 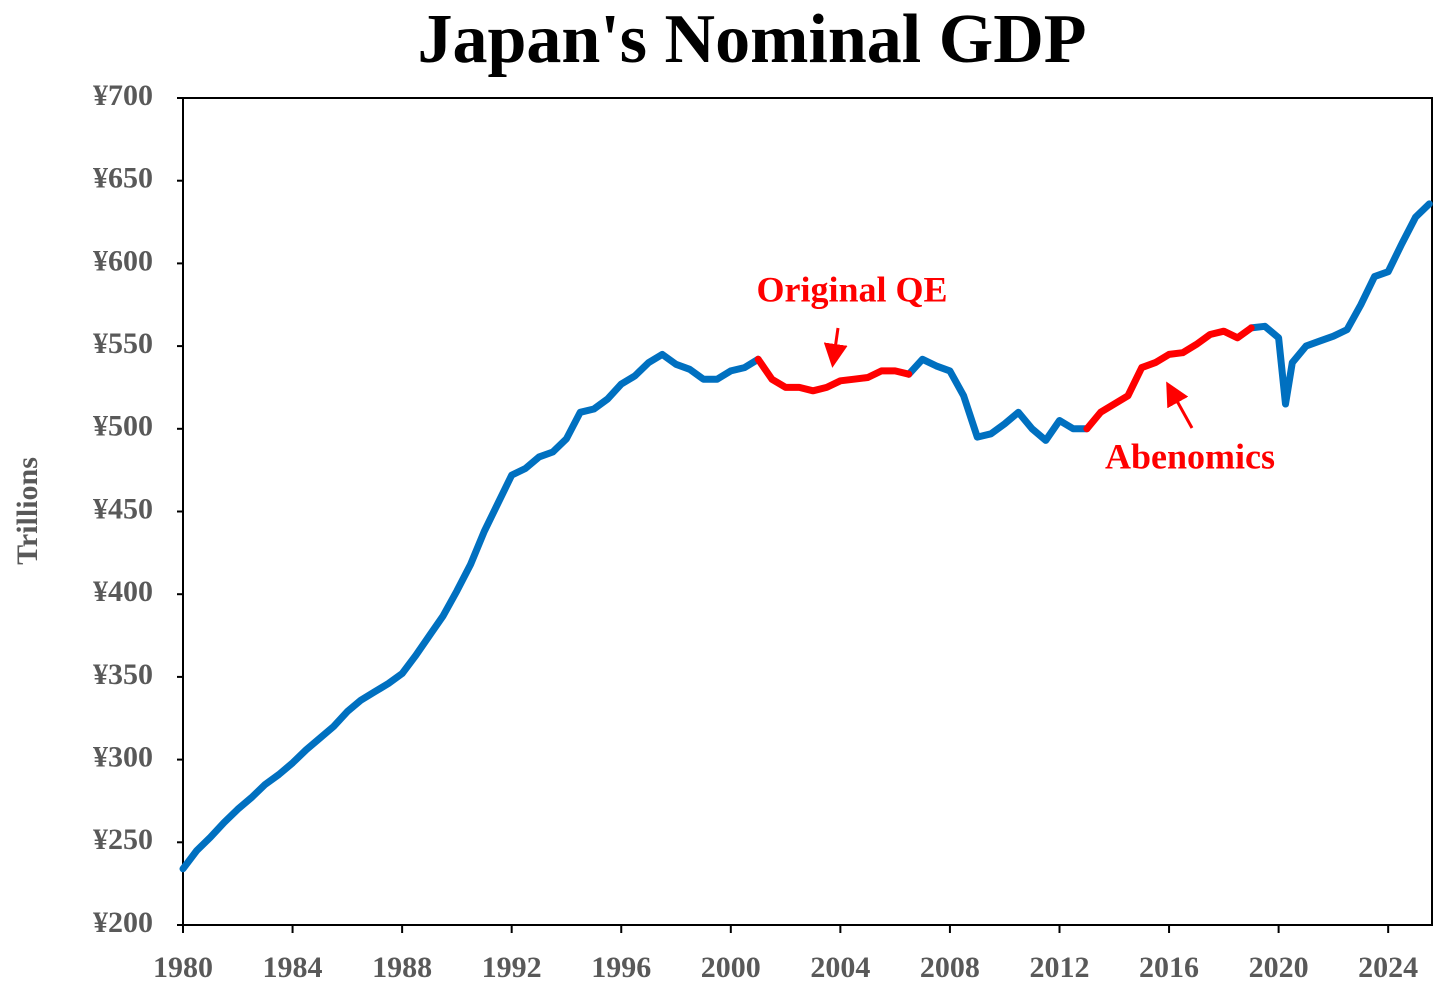 I want to click on y-tick-label: ¥300, so click(x=123, y=756).